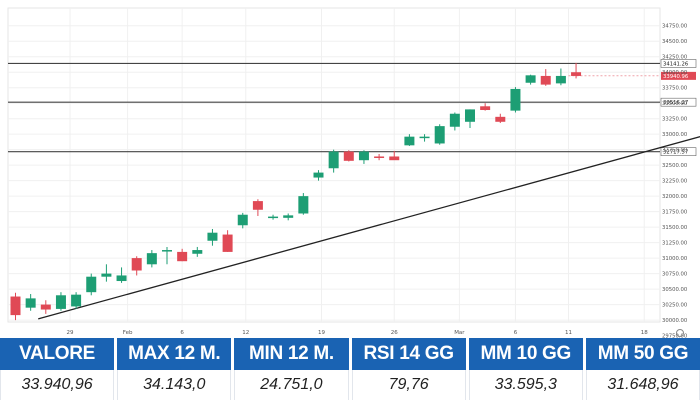 The width and height of the screenshot is (700, 400). I want to click on x-tick-label: 19, so click(321, 333).